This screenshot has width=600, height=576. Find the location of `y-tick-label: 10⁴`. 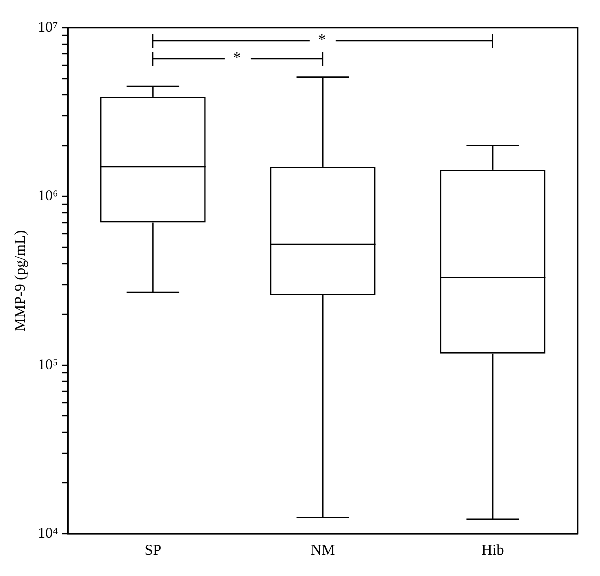

y-tick-label: 10⁴ is located at coordinates (48, 534).